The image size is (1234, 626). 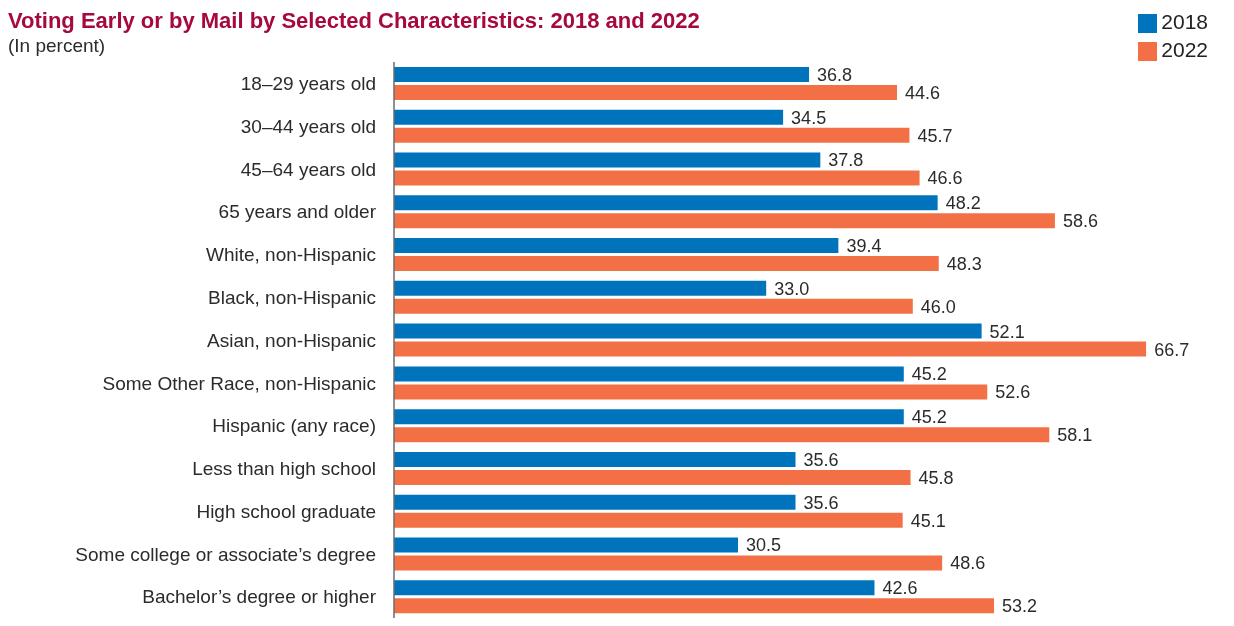 What do you see at coordinates (923, 92) in the screenshot?
I see `data-label: 44.6` at bounding box center [923, 92].